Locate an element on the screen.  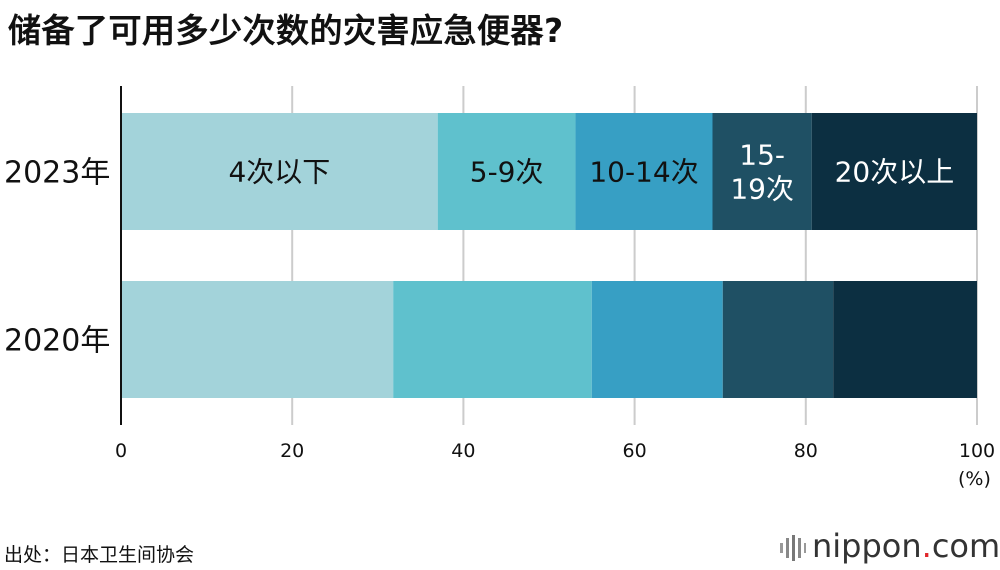
source-note: 出处：日本卫生间协会 is located at coordinates (99, 555).